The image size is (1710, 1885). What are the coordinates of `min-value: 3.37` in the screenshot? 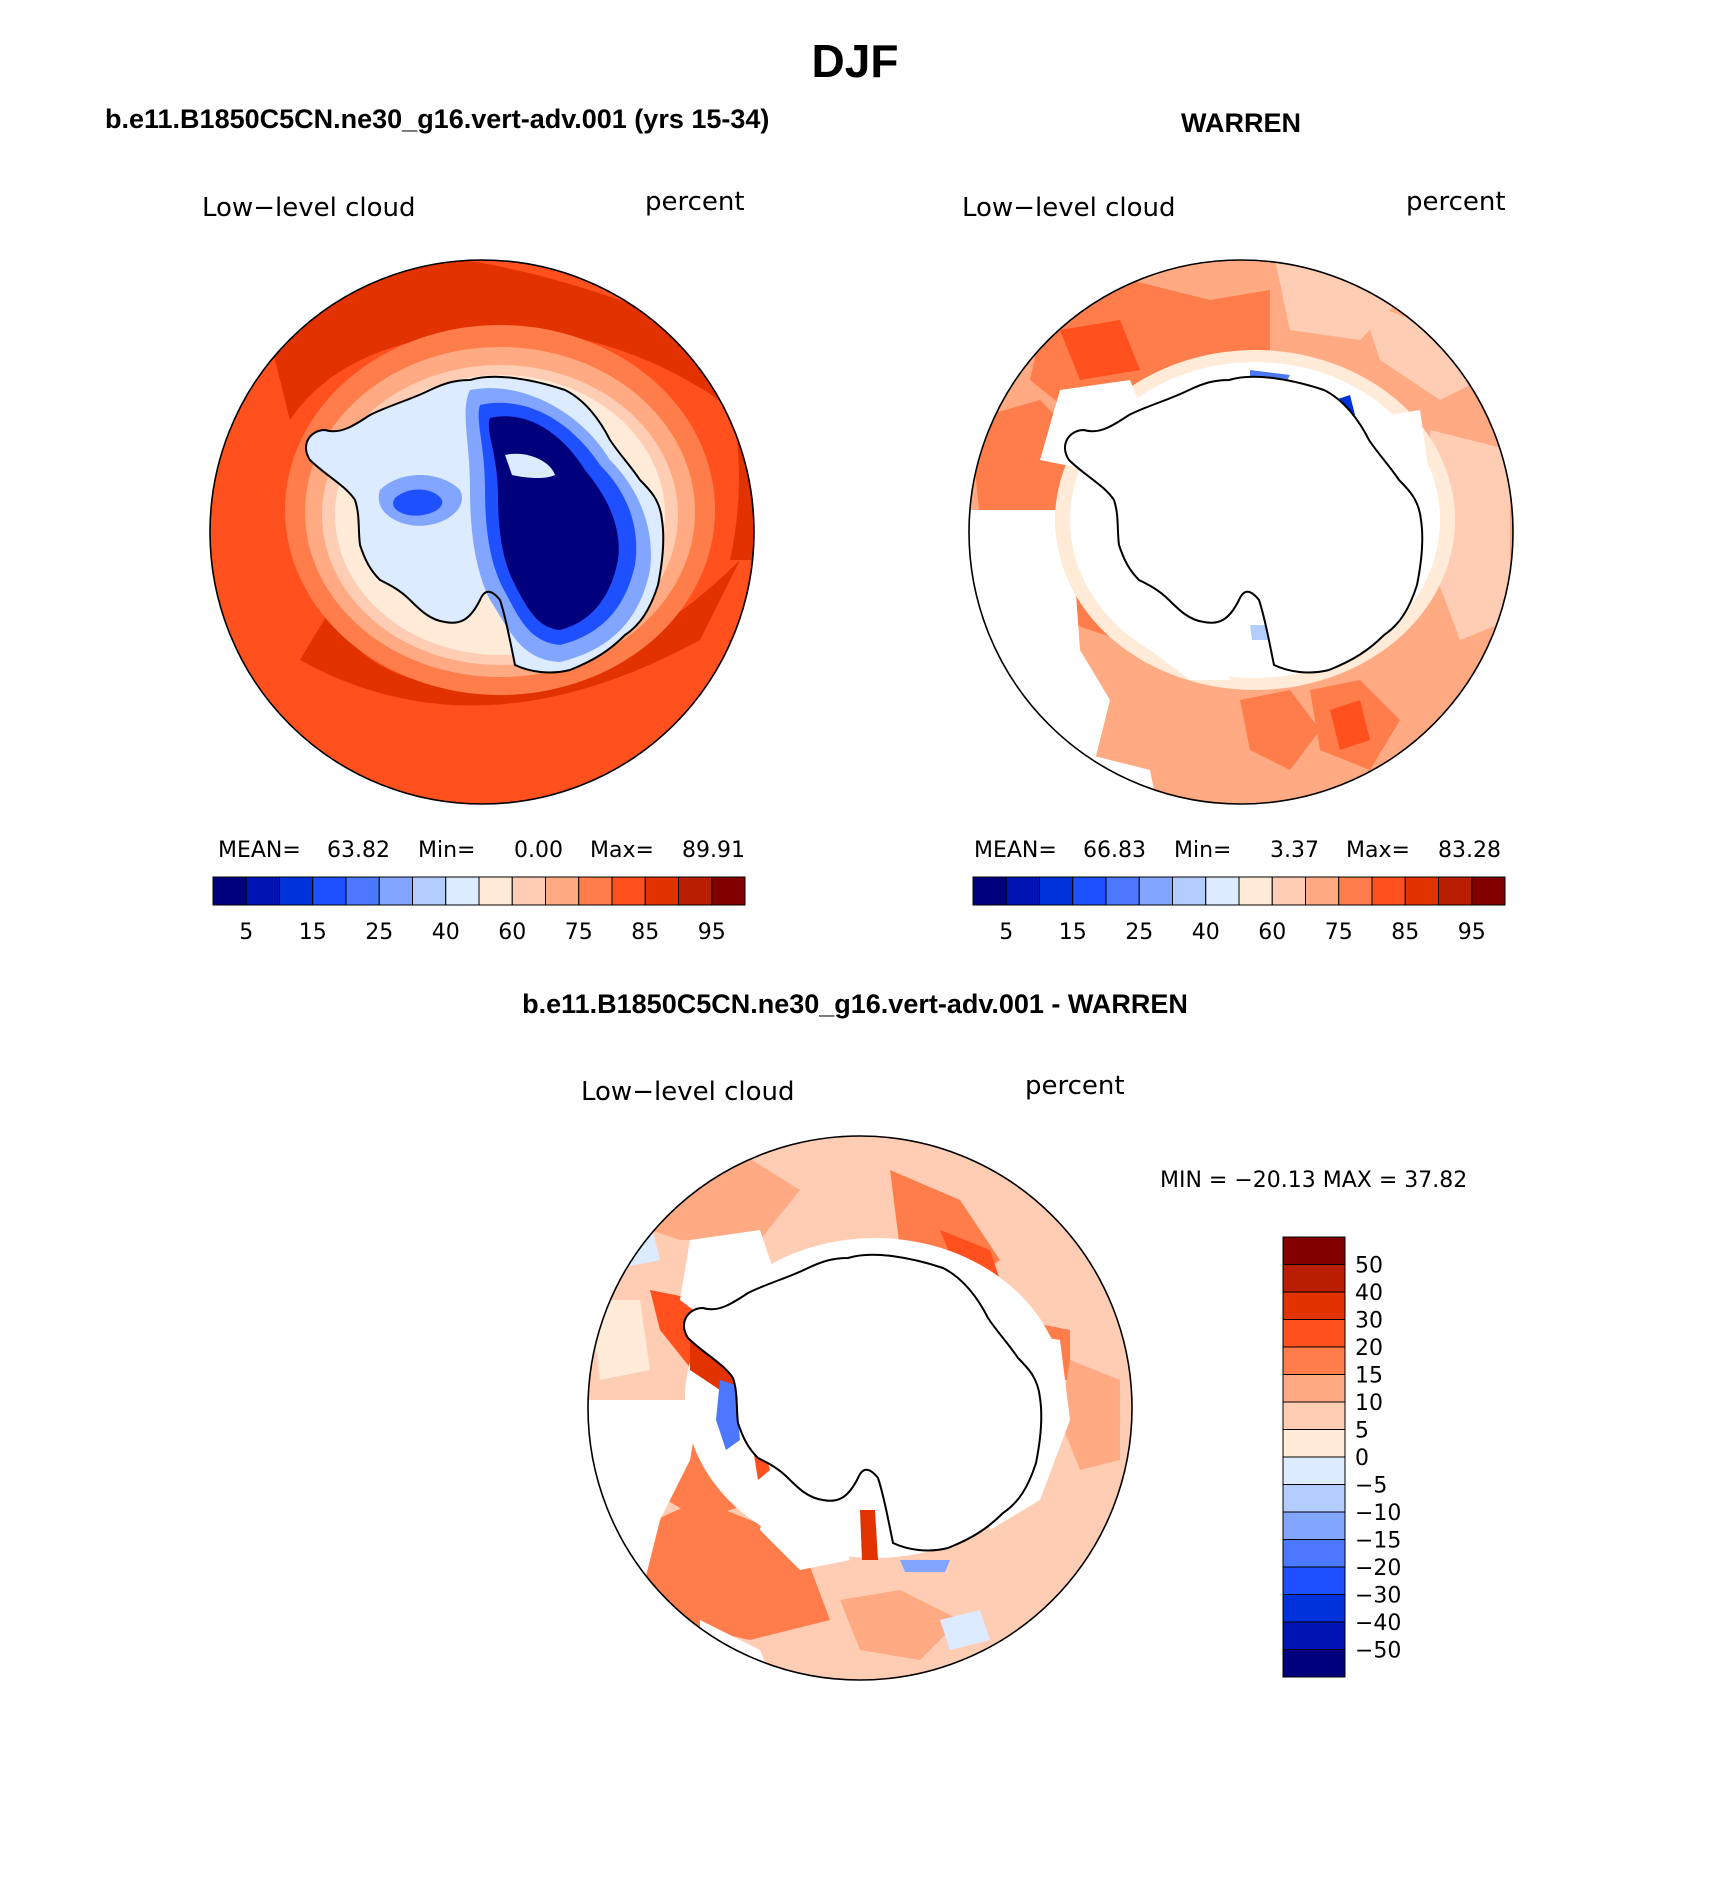 It's located at (1294, 850).